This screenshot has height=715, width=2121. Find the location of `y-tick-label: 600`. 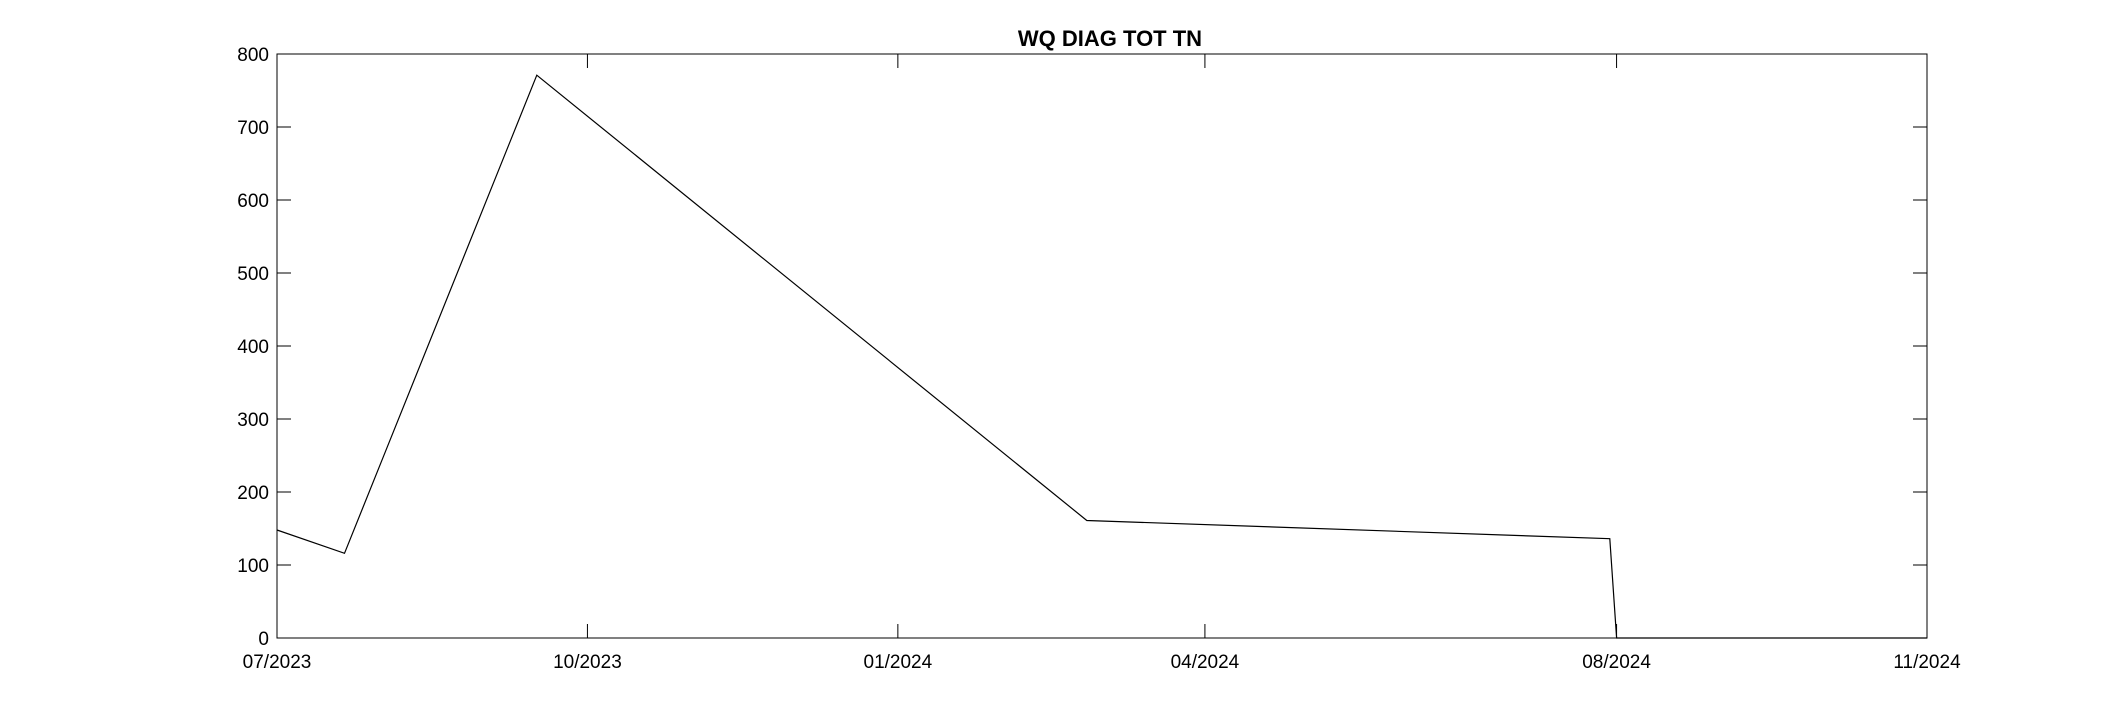

y-tick-label: 600 is located at coordinates (253, 201).